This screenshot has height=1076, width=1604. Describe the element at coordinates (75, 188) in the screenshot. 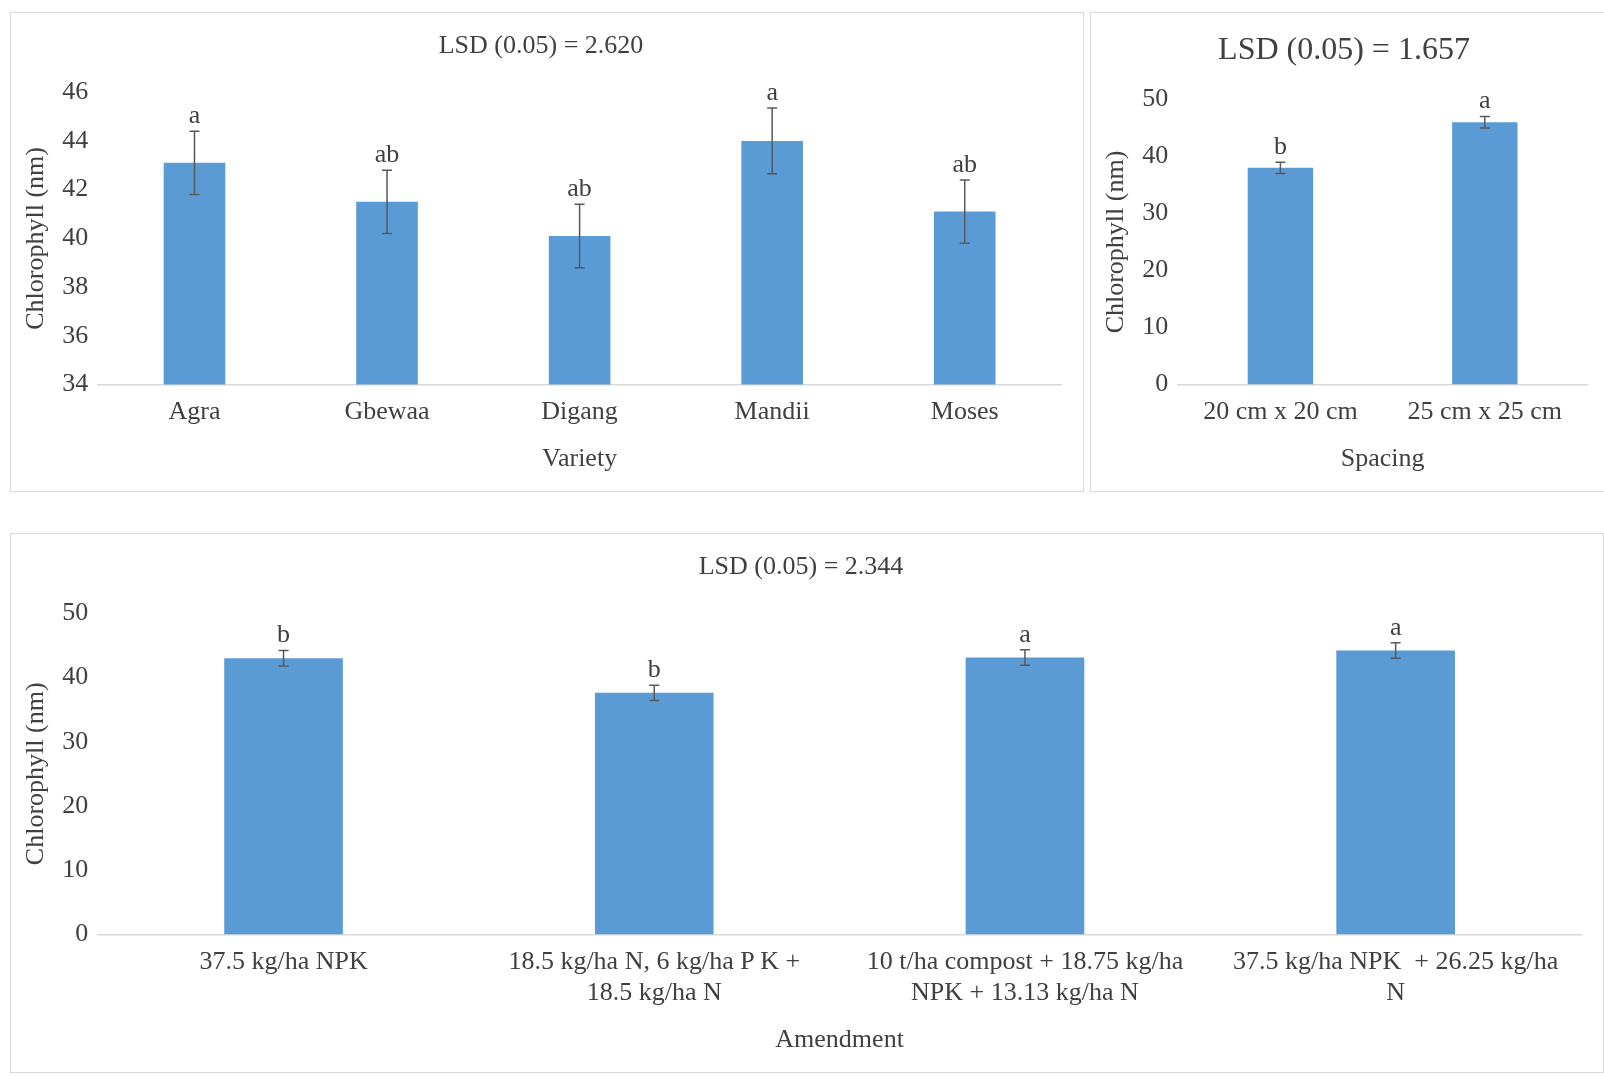

I see `y-tick-label: 42` at that location.